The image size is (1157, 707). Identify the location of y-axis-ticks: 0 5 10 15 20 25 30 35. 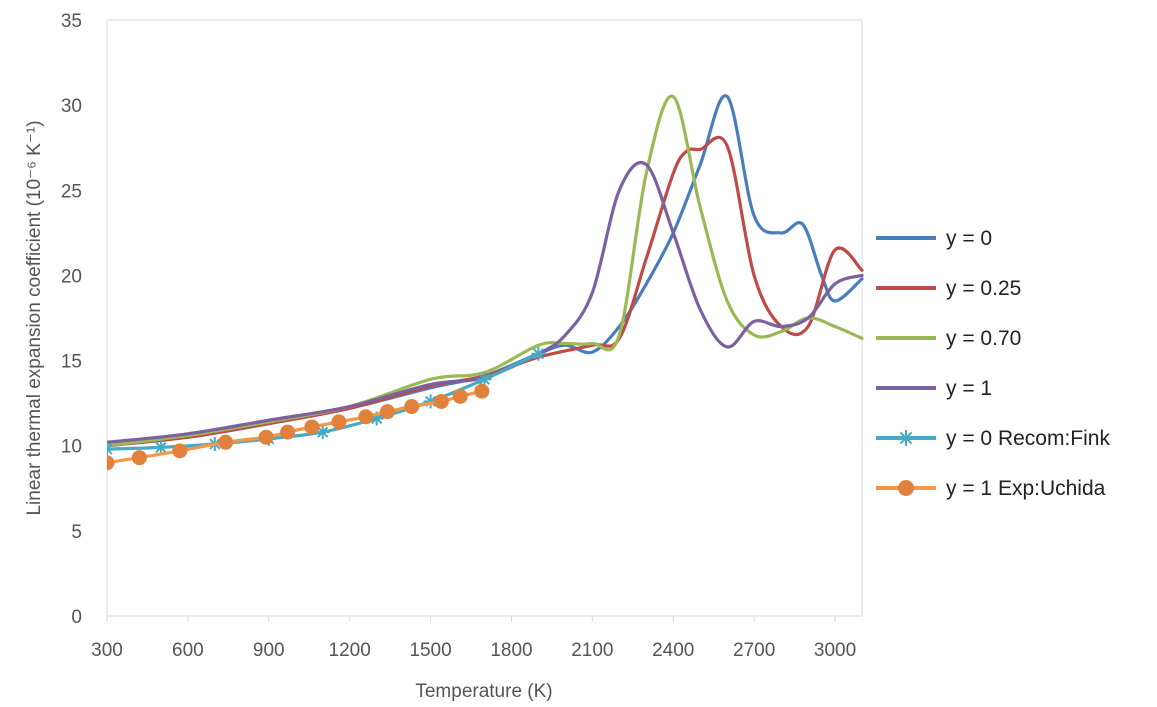
(71, 319).